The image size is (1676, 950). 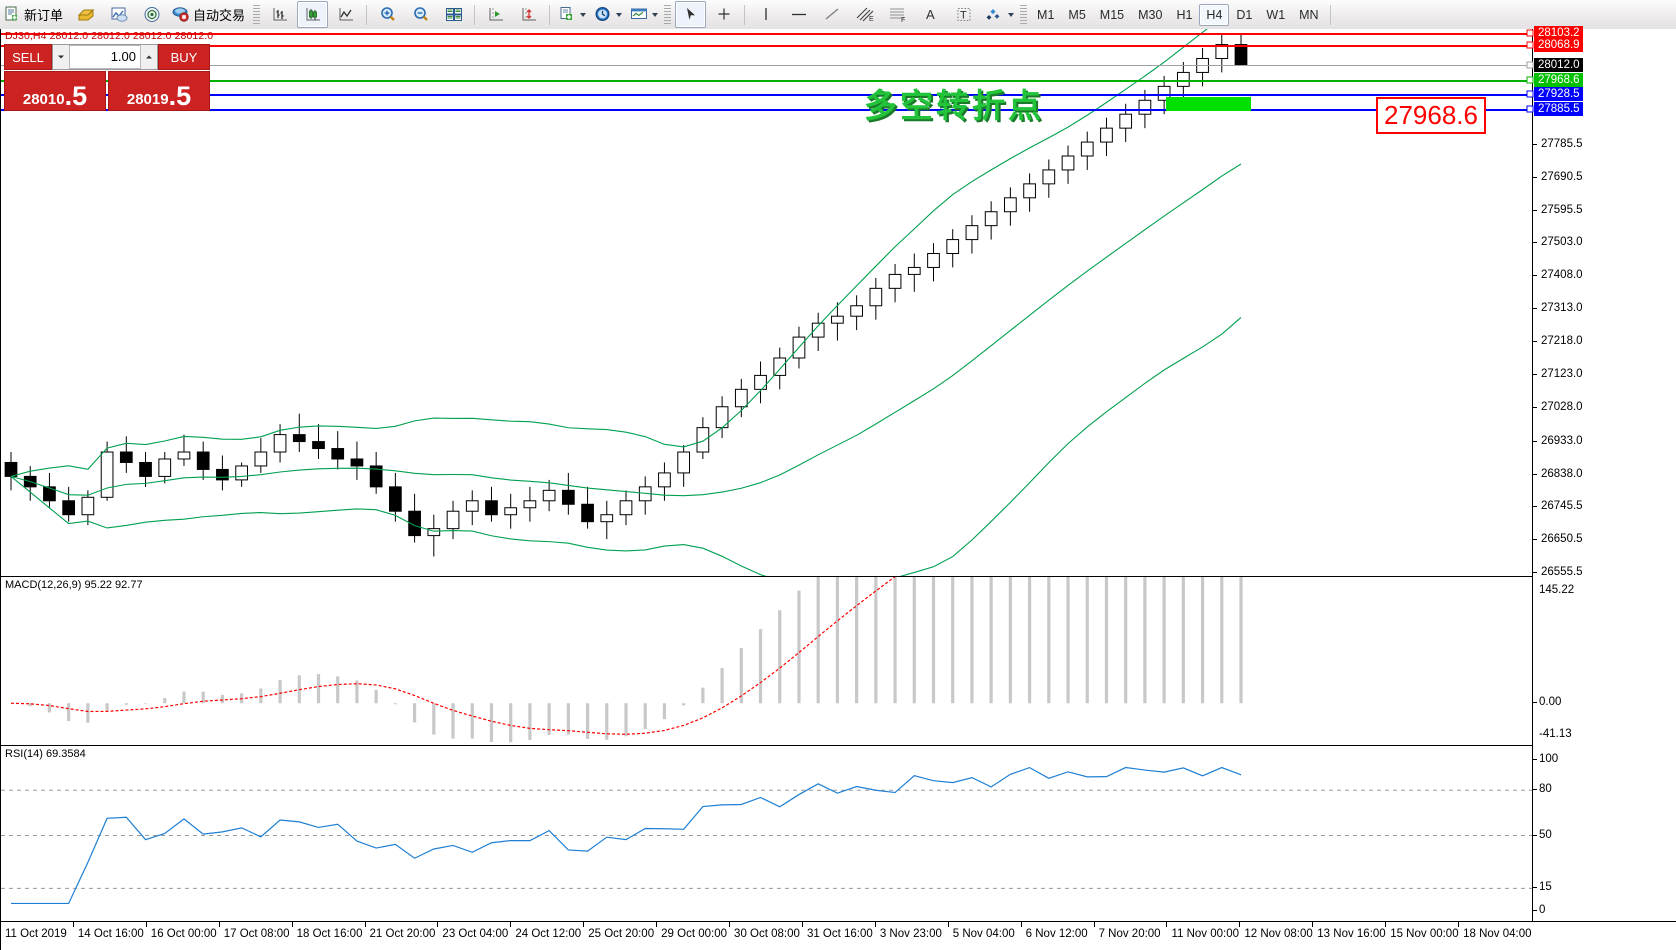 What do you see at coordinates (107, 77) in the screenshot?
I see `one-click-trading-panel: SELL 1.00 BUY 28010 .5 28019 .5` at bounding box center [107, 77].